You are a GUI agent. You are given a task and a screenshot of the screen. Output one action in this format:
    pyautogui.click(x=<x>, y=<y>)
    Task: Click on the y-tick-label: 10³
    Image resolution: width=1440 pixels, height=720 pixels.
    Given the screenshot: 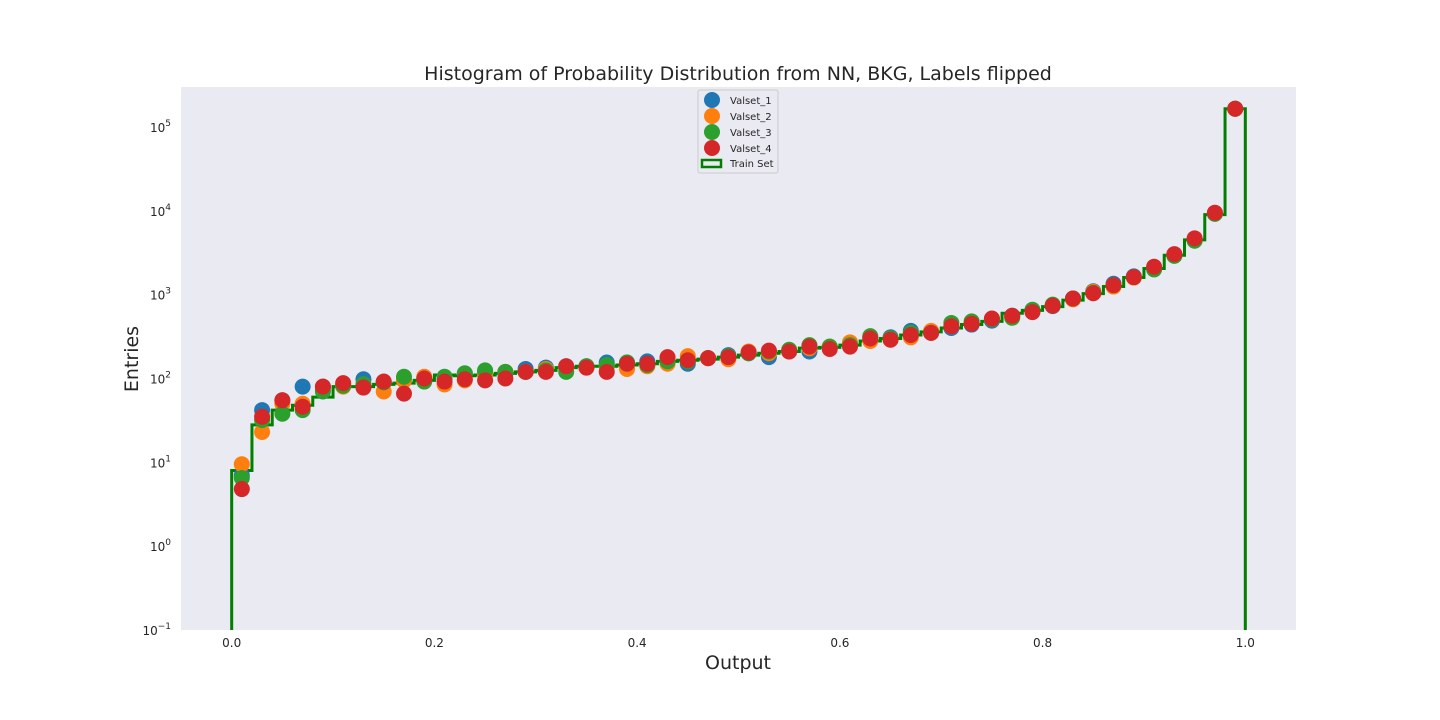 What is the action you would take?
    pyautogui.click(x=160, y=295)
    